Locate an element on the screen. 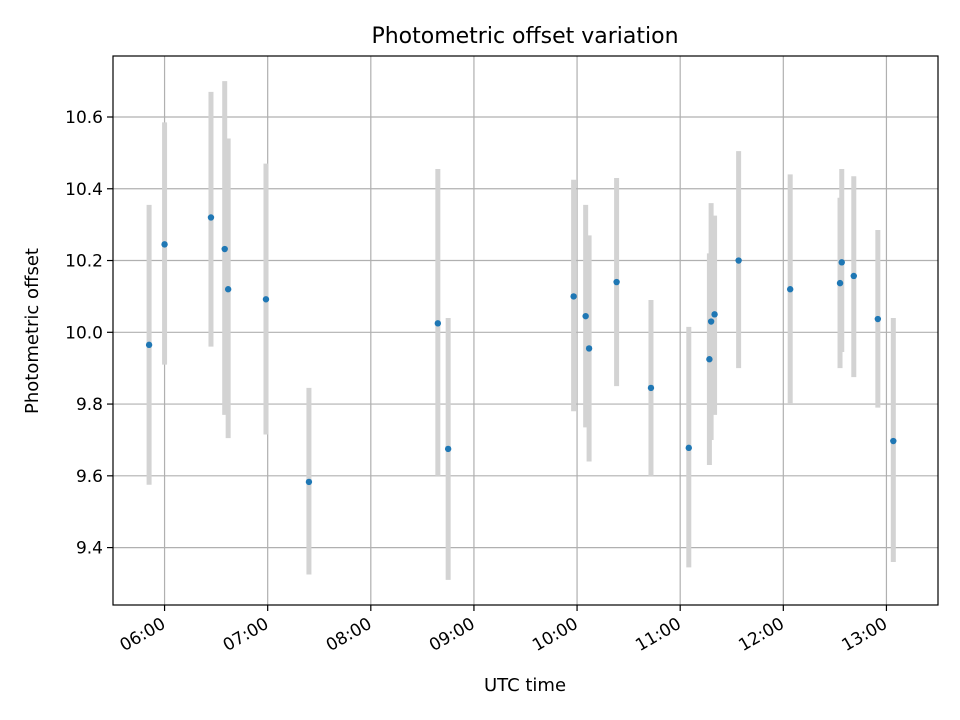 The height and width of the screenshot is (720, 960). x-tick-label: 06:00 is located at coordinates (143, 635).